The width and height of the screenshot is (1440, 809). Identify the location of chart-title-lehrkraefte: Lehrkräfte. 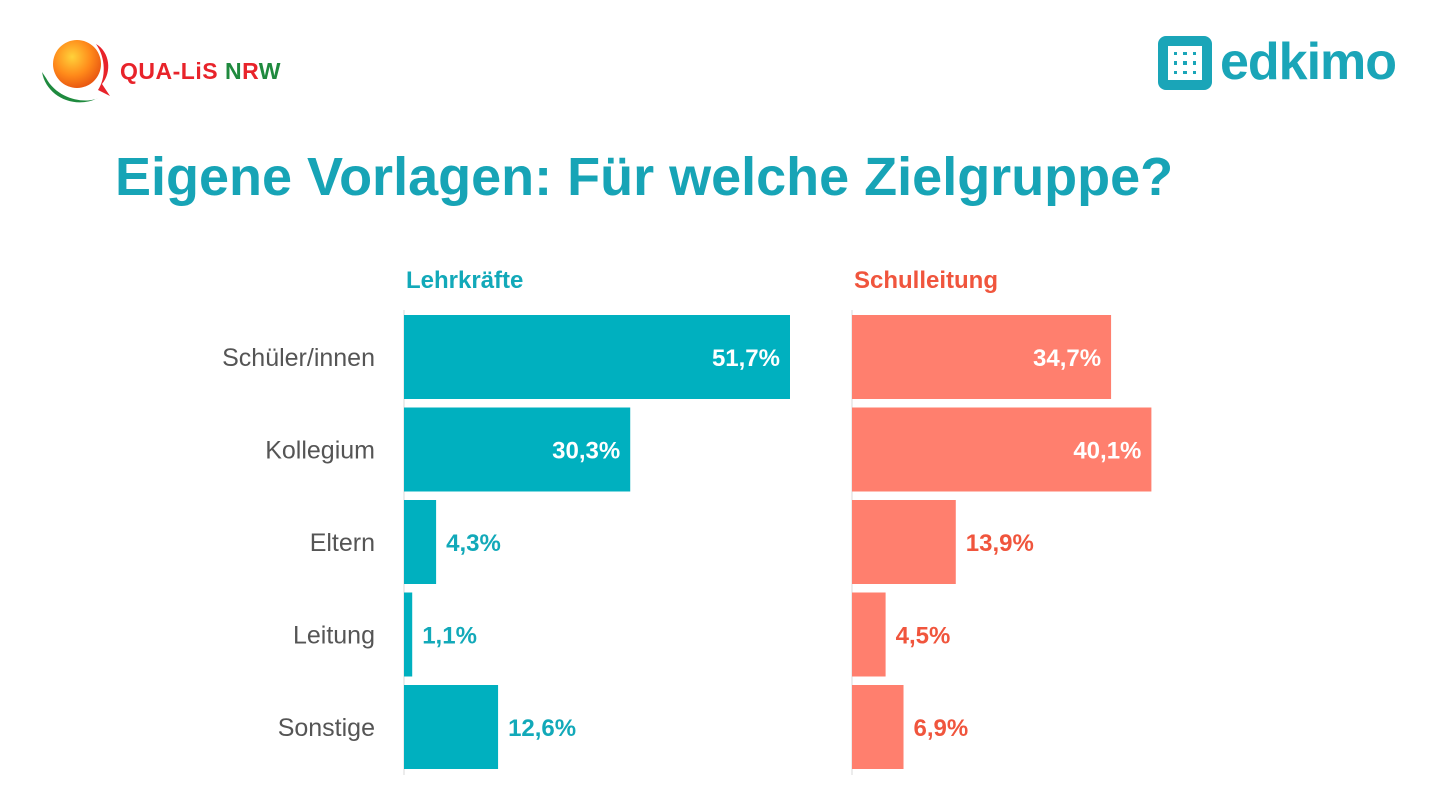
(464, 280).